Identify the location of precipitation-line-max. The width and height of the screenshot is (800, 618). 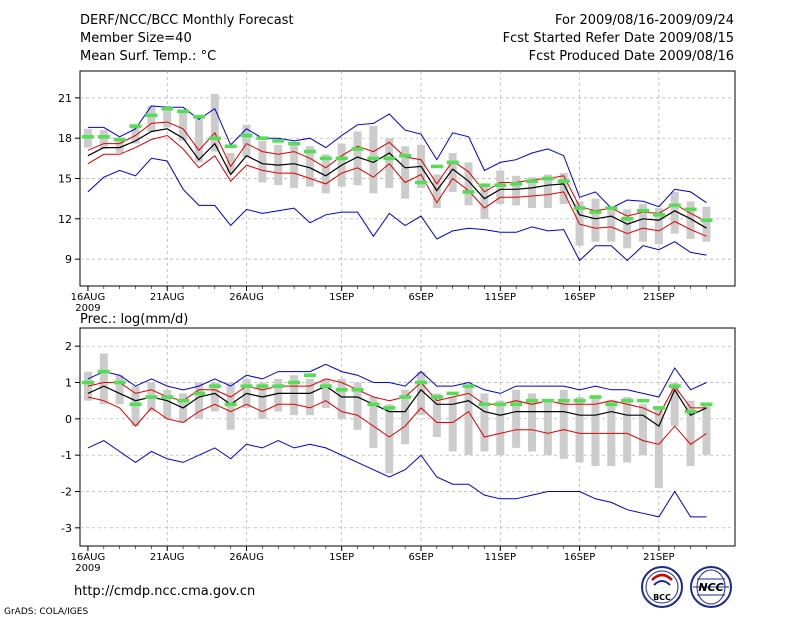
(397, 380).